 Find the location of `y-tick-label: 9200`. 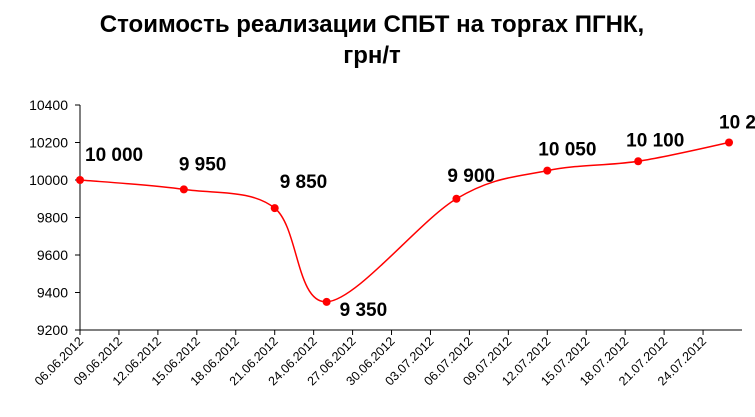

y-tick-label: 9200 is located at coordinates (52, 330).